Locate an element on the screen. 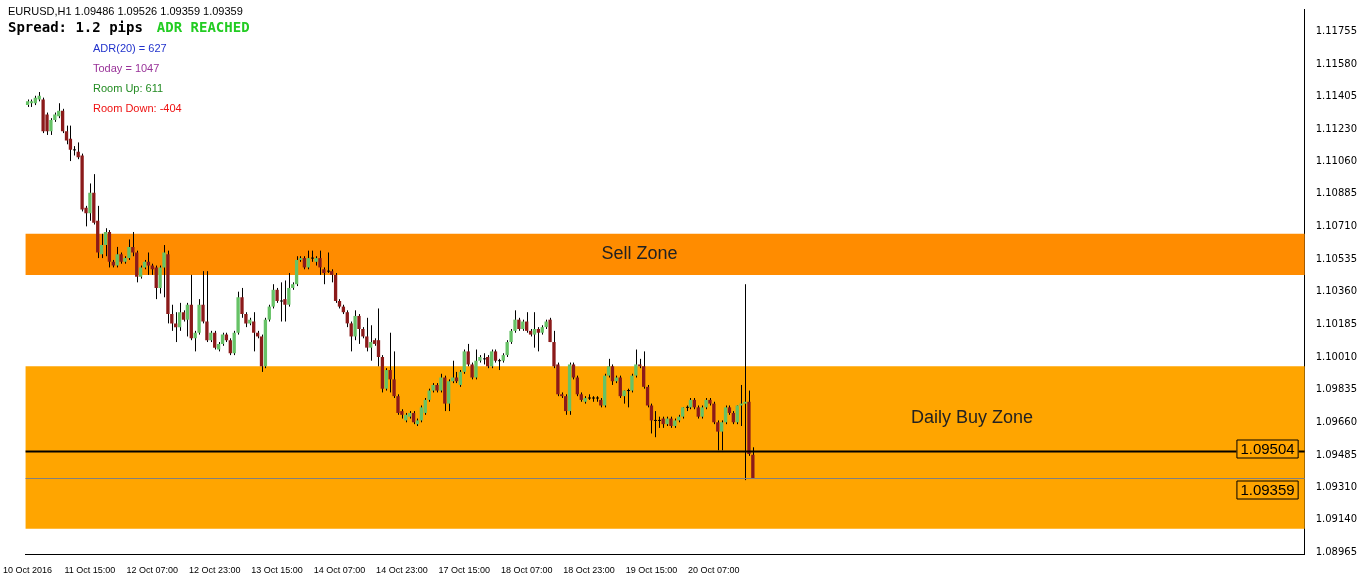  y-tick-label: 1.11755 is located at coordinates (1336, 30).